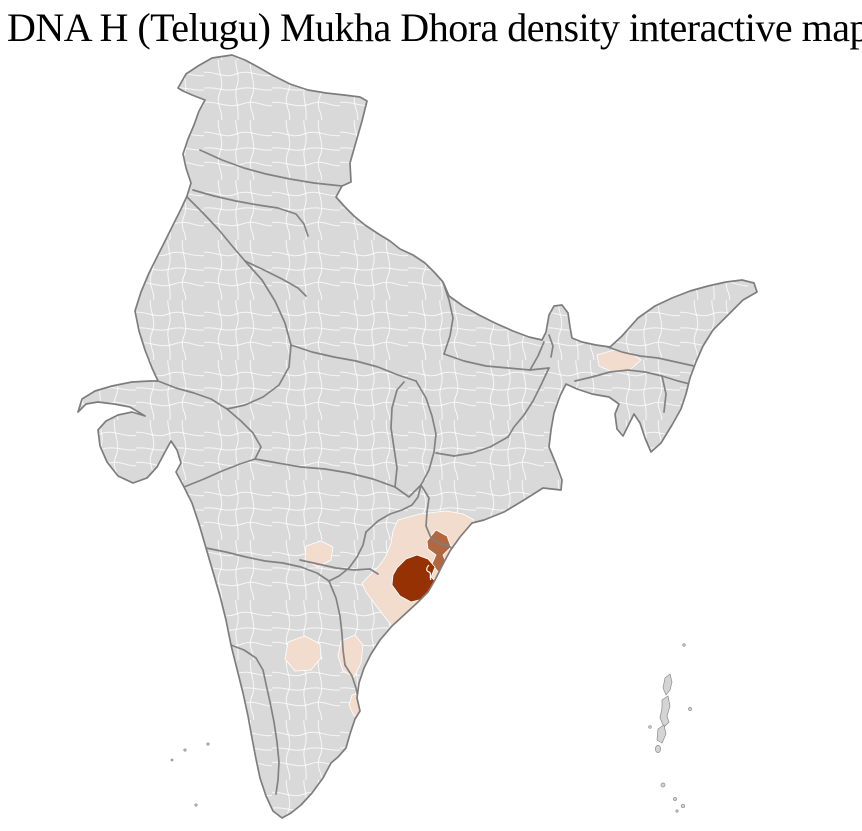  What do you see at coordinates (319, 554) in the screenshot?
I see `district-highlight-low-telangana` at bounding box center [319, 554].